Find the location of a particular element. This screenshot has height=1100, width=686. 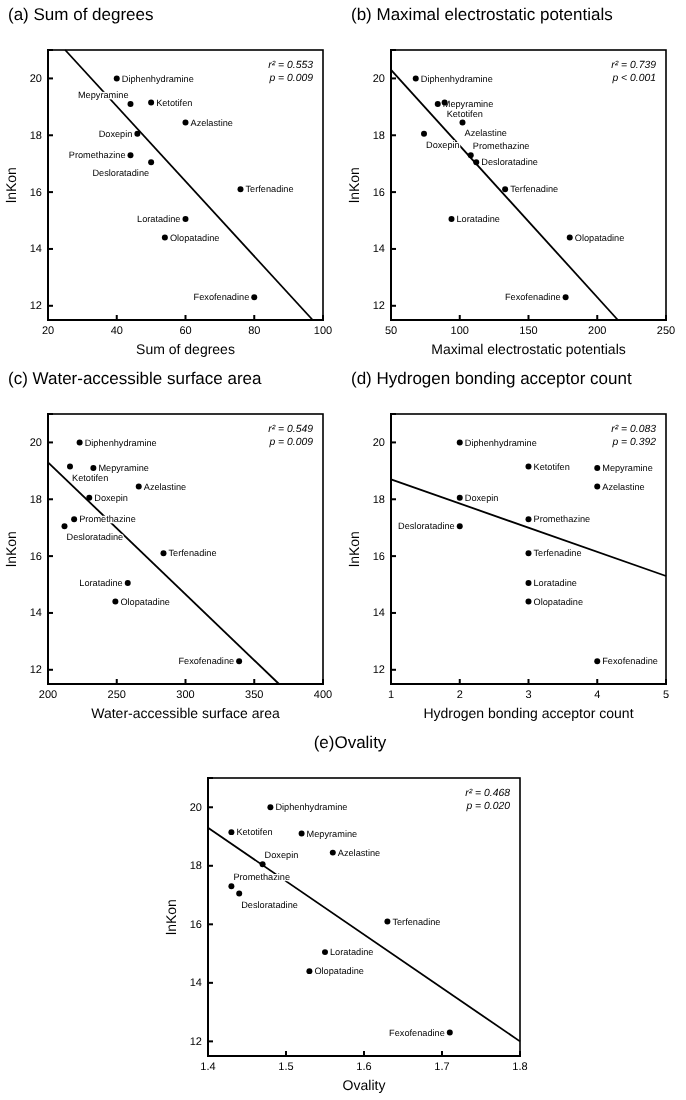

chart-title: (e)Ovality is located at coordinates (350, 742).